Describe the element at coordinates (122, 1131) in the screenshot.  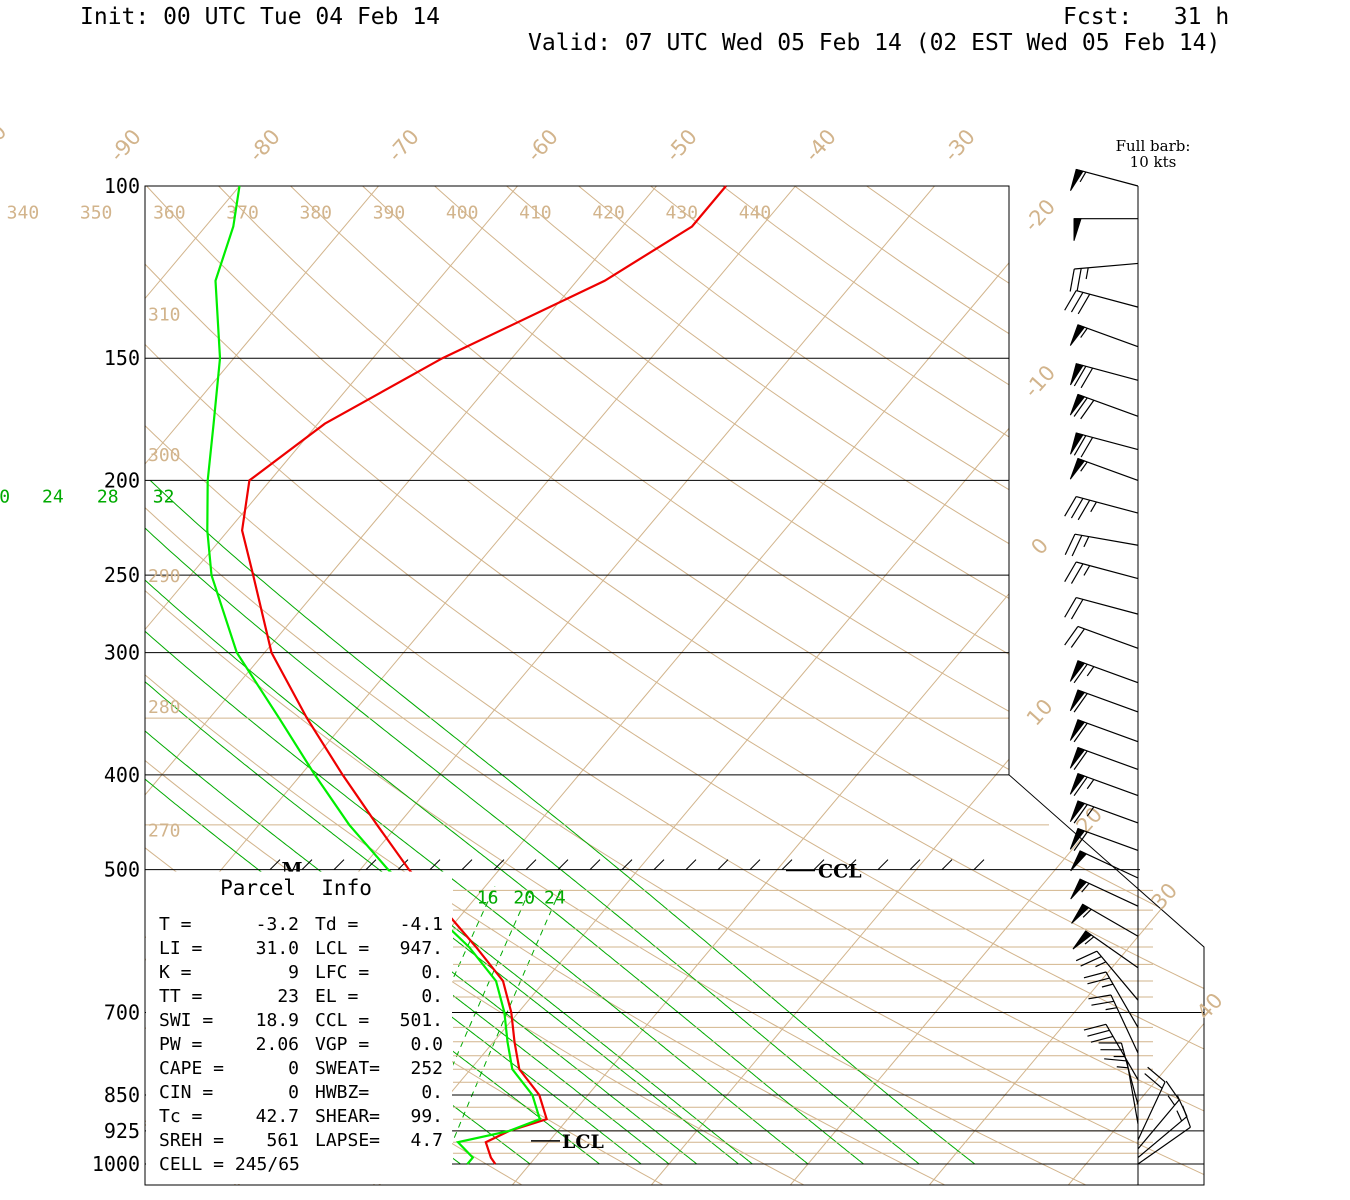
I see `pressure-tick-label: 925` at that location.